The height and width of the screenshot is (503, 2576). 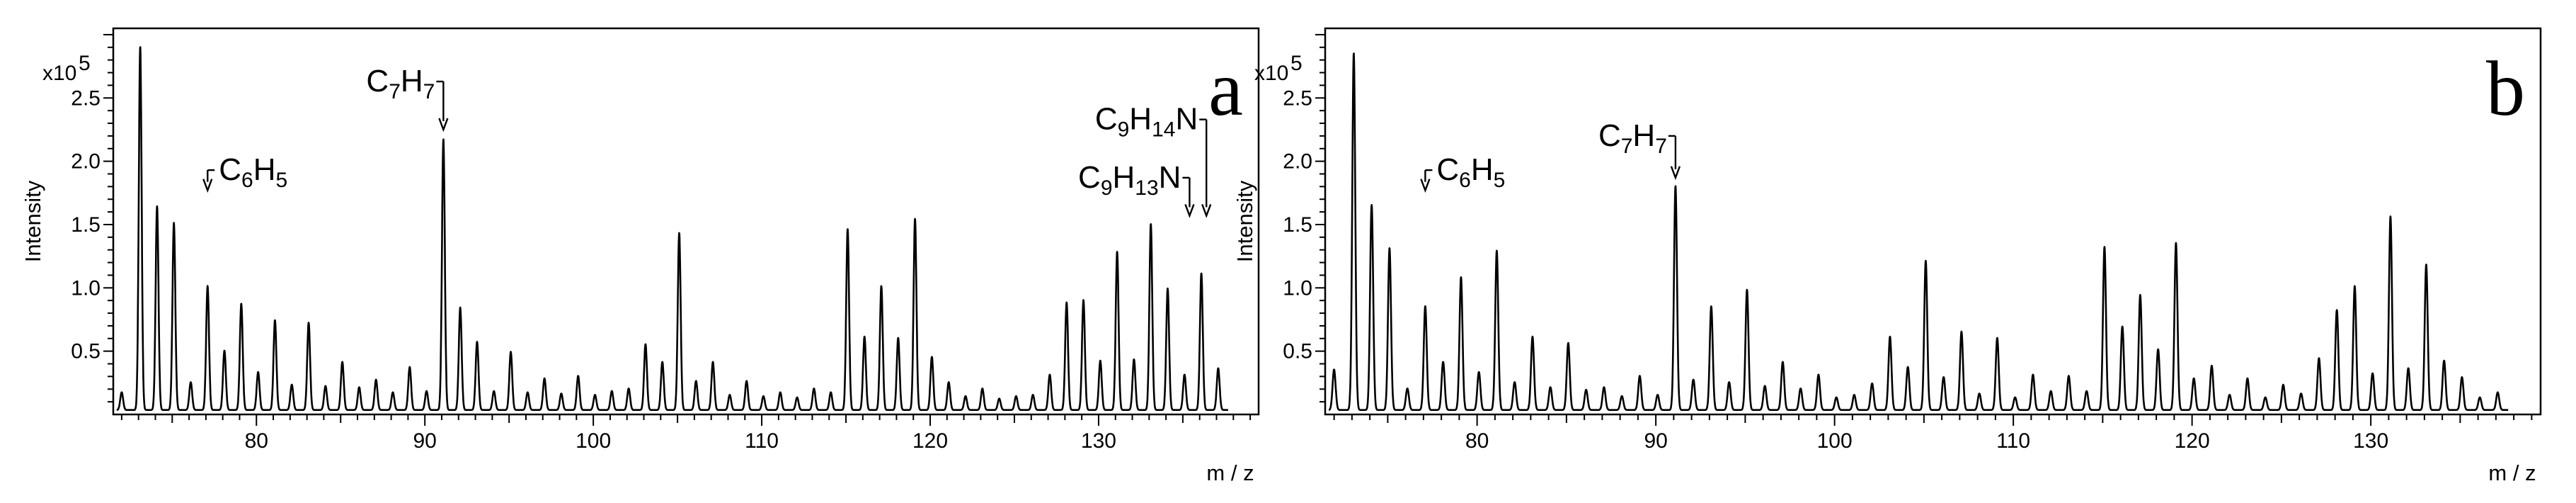 I want to click on formula-subscript: 13, so click(x=1146, y=188).